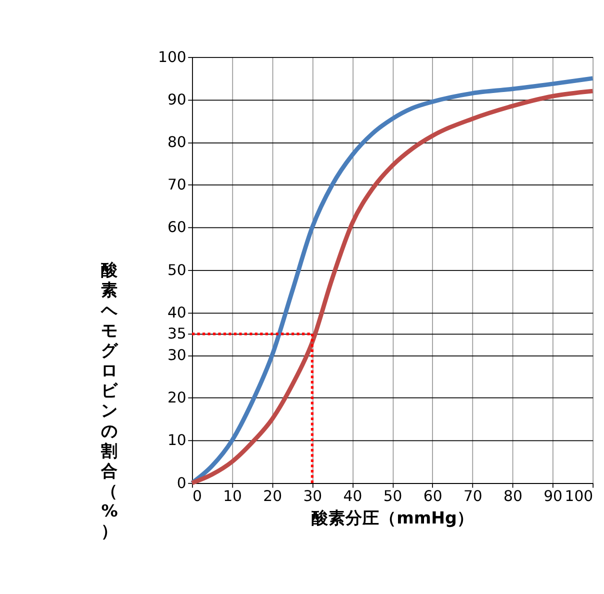  What do you see at coordinates (176, 441) in the screenshot?
I see `y-tick-label: 10` at bounding box center [176, 441].